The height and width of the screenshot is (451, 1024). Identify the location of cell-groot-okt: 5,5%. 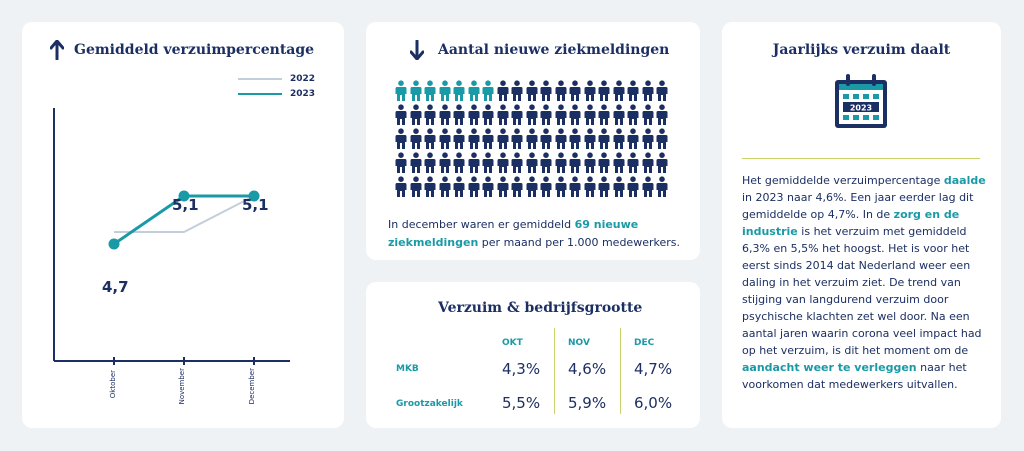
(521, 403).